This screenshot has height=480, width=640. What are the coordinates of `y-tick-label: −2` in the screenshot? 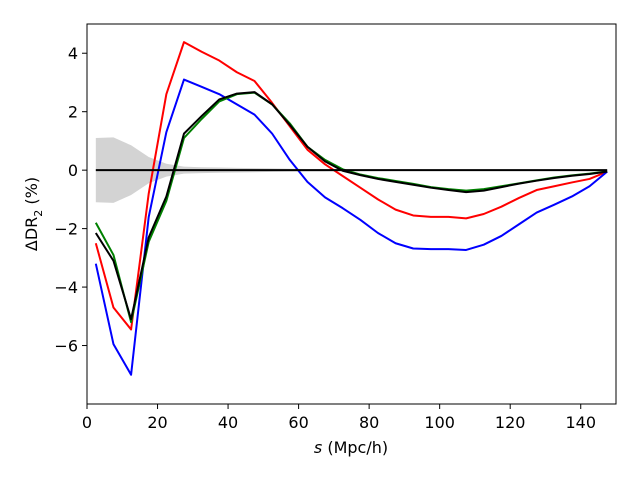 It's located at (66, 229).